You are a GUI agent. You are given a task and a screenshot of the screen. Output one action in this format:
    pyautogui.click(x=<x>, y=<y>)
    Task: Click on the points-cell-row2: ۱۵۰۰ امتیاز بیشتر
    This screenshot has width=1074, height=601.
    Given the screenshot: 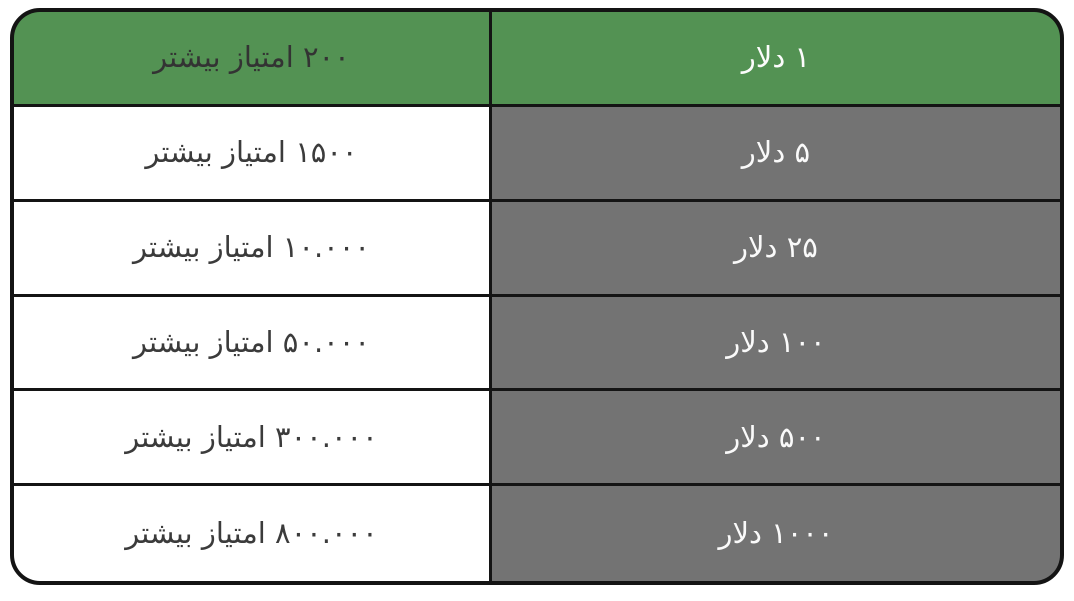 What is the action you would take?
    pyautogui.click(x=251, y=154)
    